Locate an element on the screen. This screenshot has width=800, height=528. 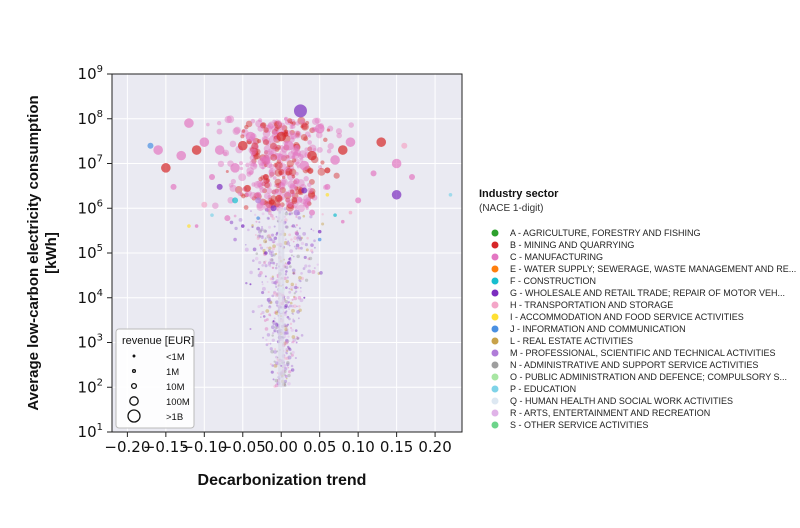
size-legend-marker is located at coordinates (134, 356).